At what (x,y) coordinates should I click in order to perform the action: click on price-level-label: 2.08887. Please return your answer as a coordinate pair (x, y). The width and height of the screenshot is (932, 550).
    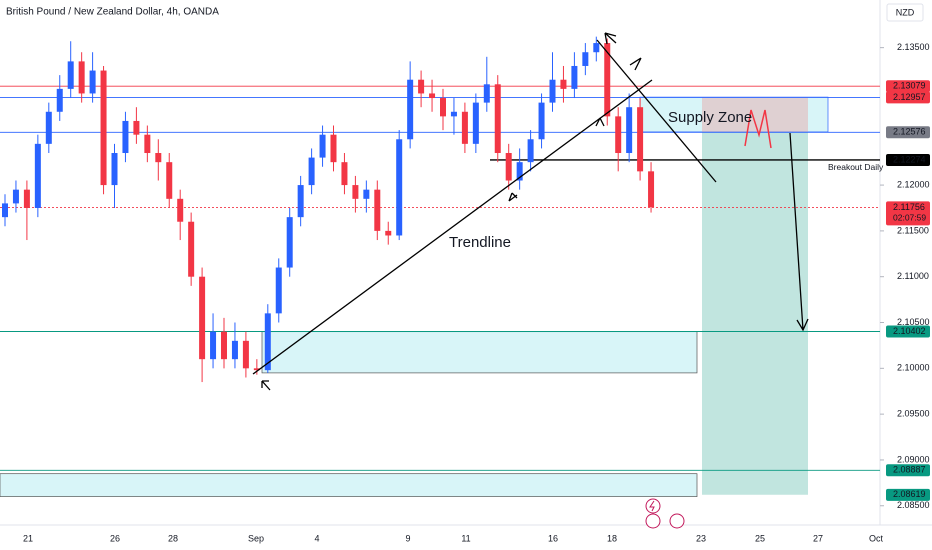
    Looking at the image, I should click on (909, 470).